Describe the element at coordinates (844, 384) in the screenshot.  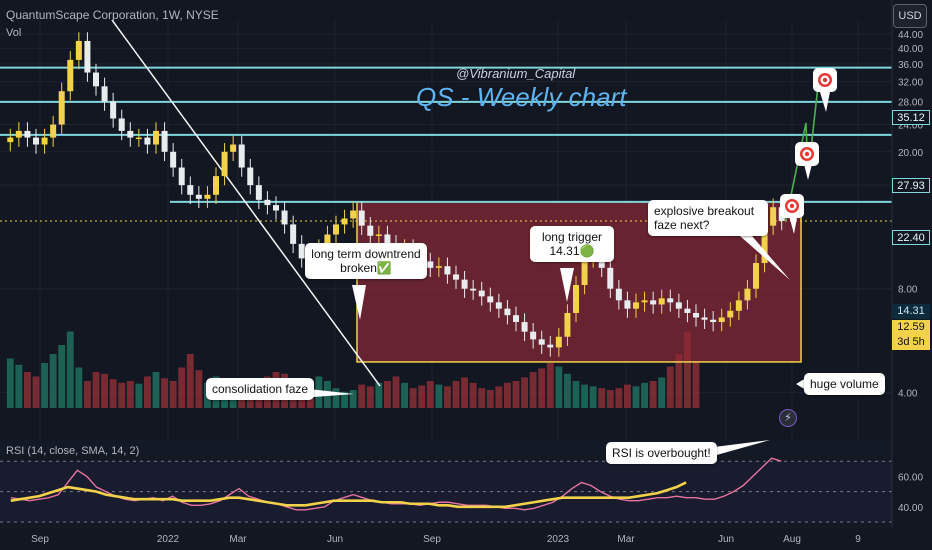
I see `volume-text: huge volume` at that location.